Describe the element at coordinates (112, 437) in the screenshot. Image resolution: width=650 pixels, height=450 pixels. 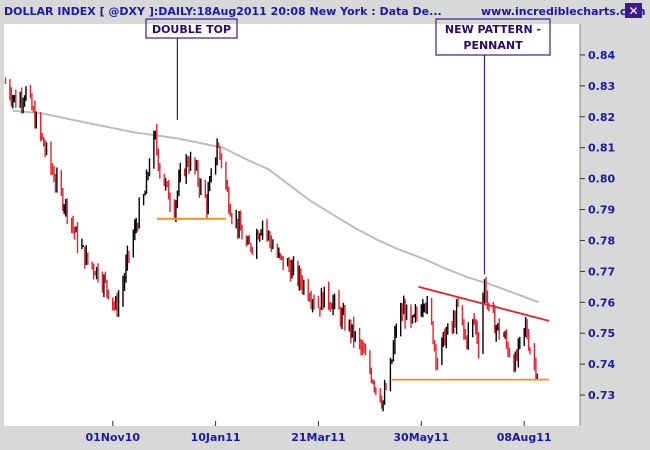
I see `x-tick-label: 01Nov10` at that location.